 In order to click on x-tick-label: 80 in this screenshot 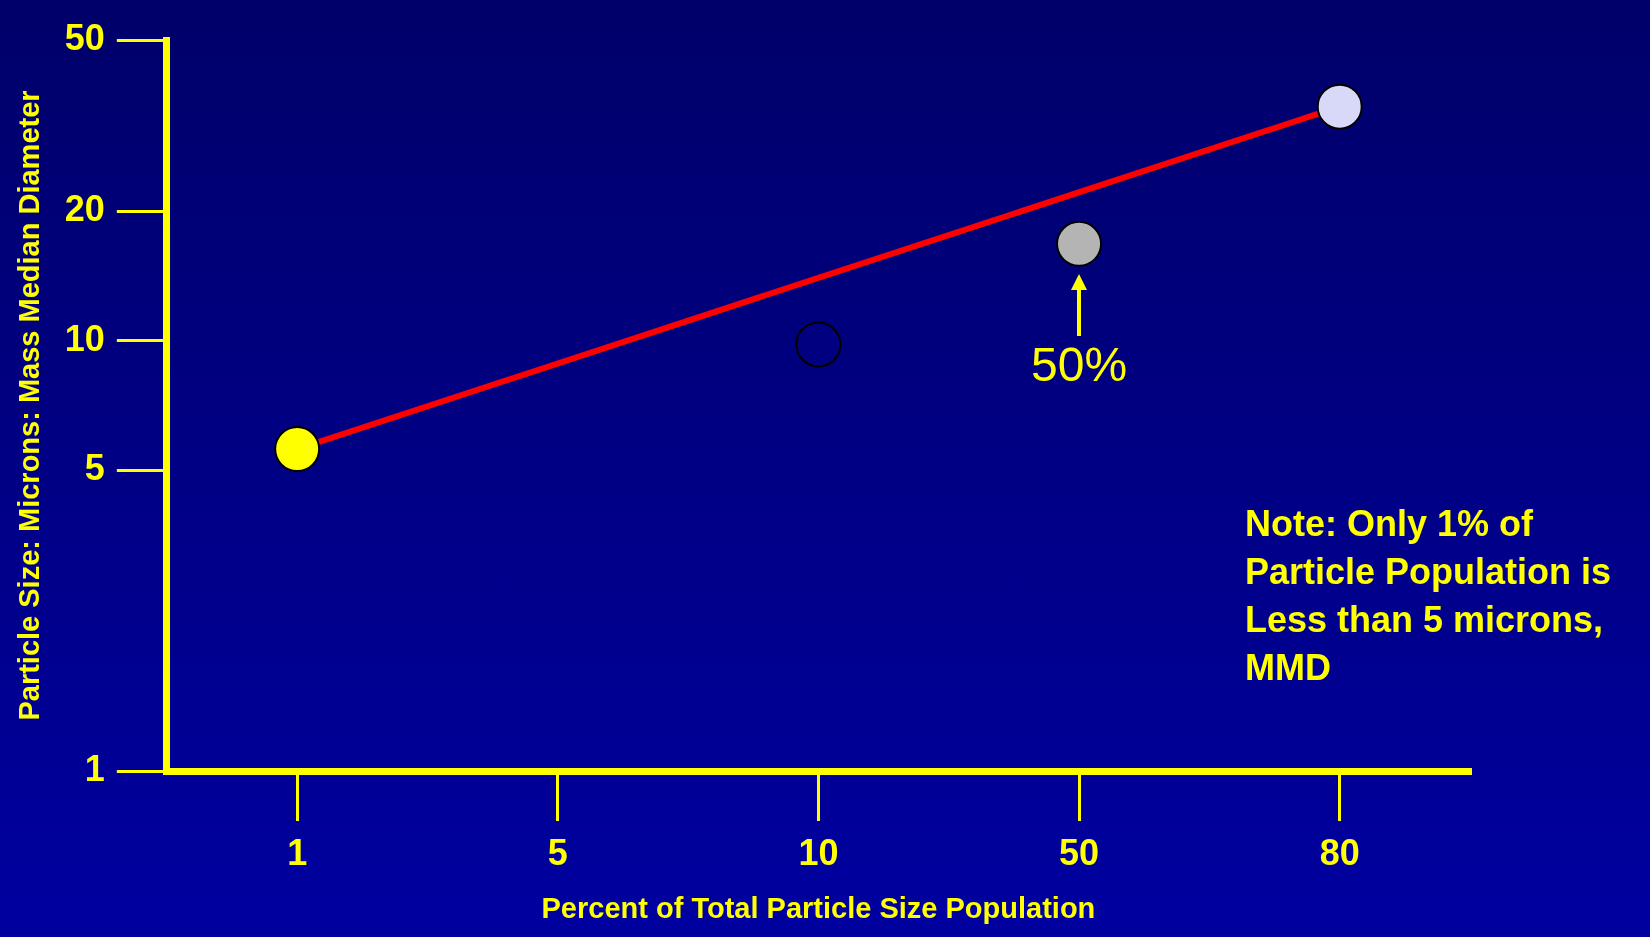, I will do `click(1339, 852)`.